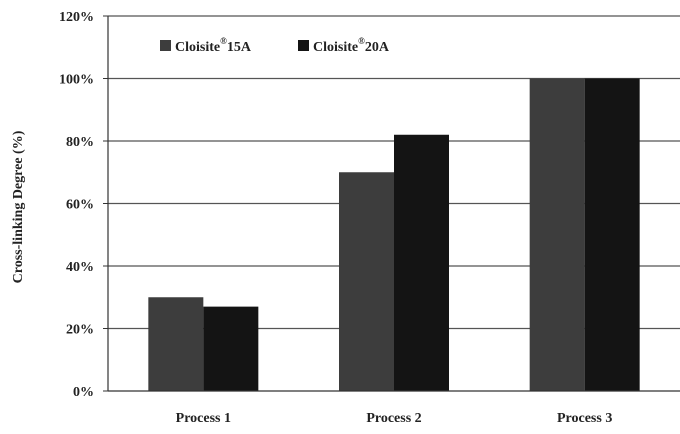 The height and width of the screenshot is (434, 680). I want to click on y-tick-labels: 0% 20% 40% 60% 80% 100% 120%, so click(76, 205).